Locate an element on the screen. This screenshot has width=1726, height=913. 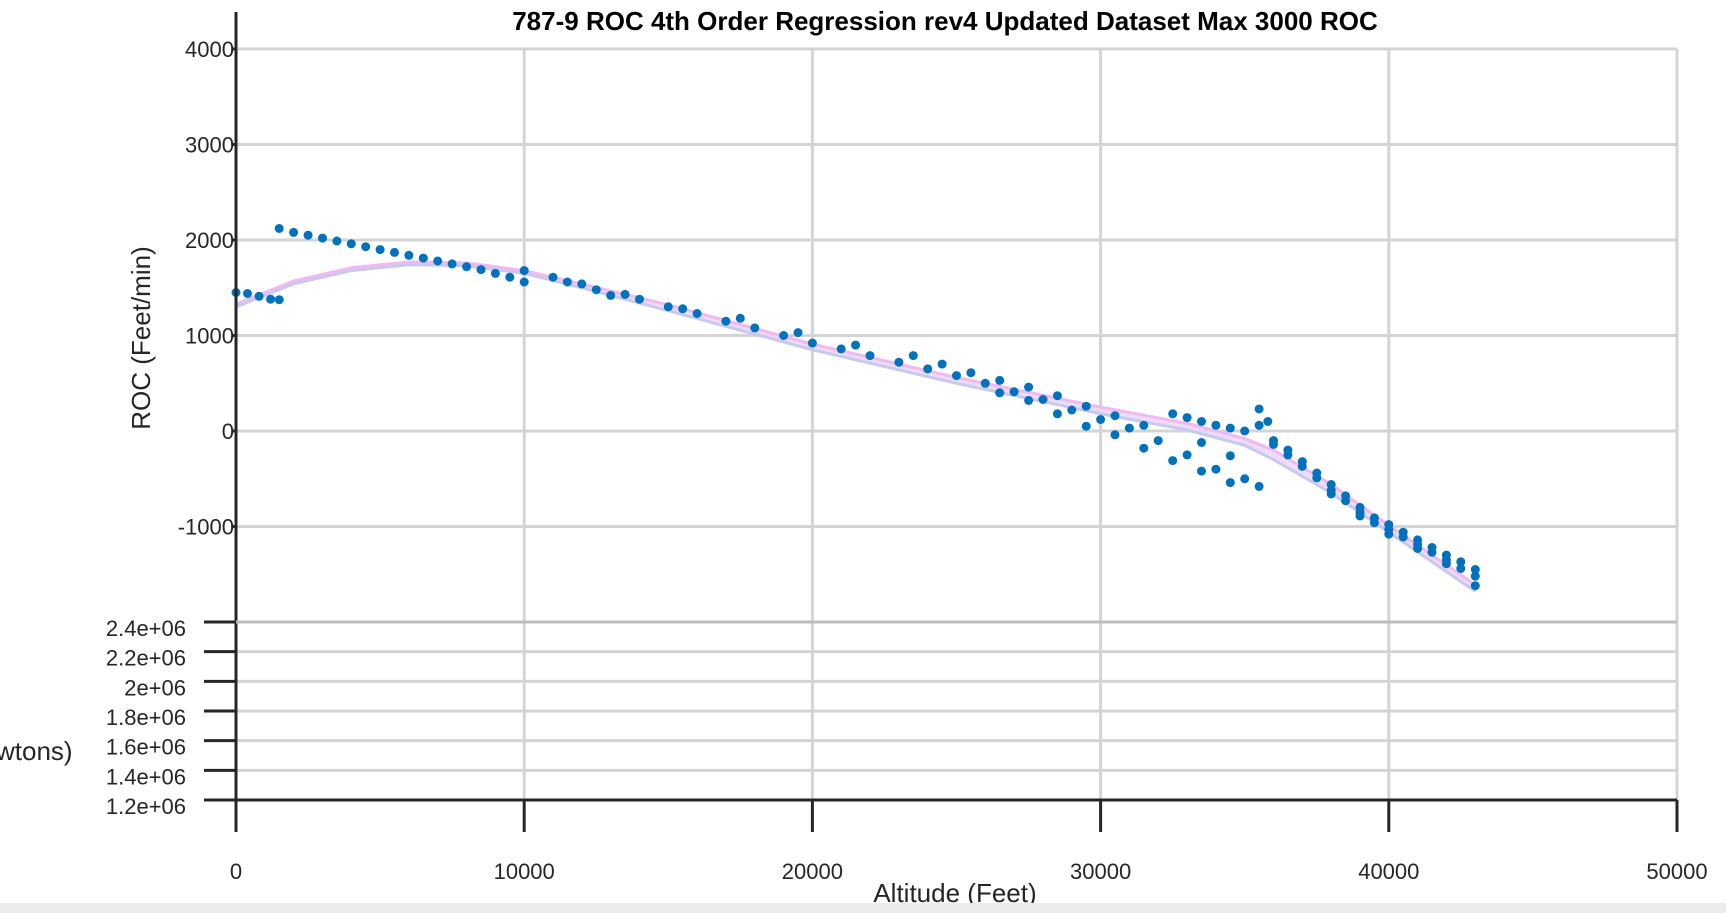
lower-y-tick-label: 1.2e+06 is located at coordinates (146, 806).